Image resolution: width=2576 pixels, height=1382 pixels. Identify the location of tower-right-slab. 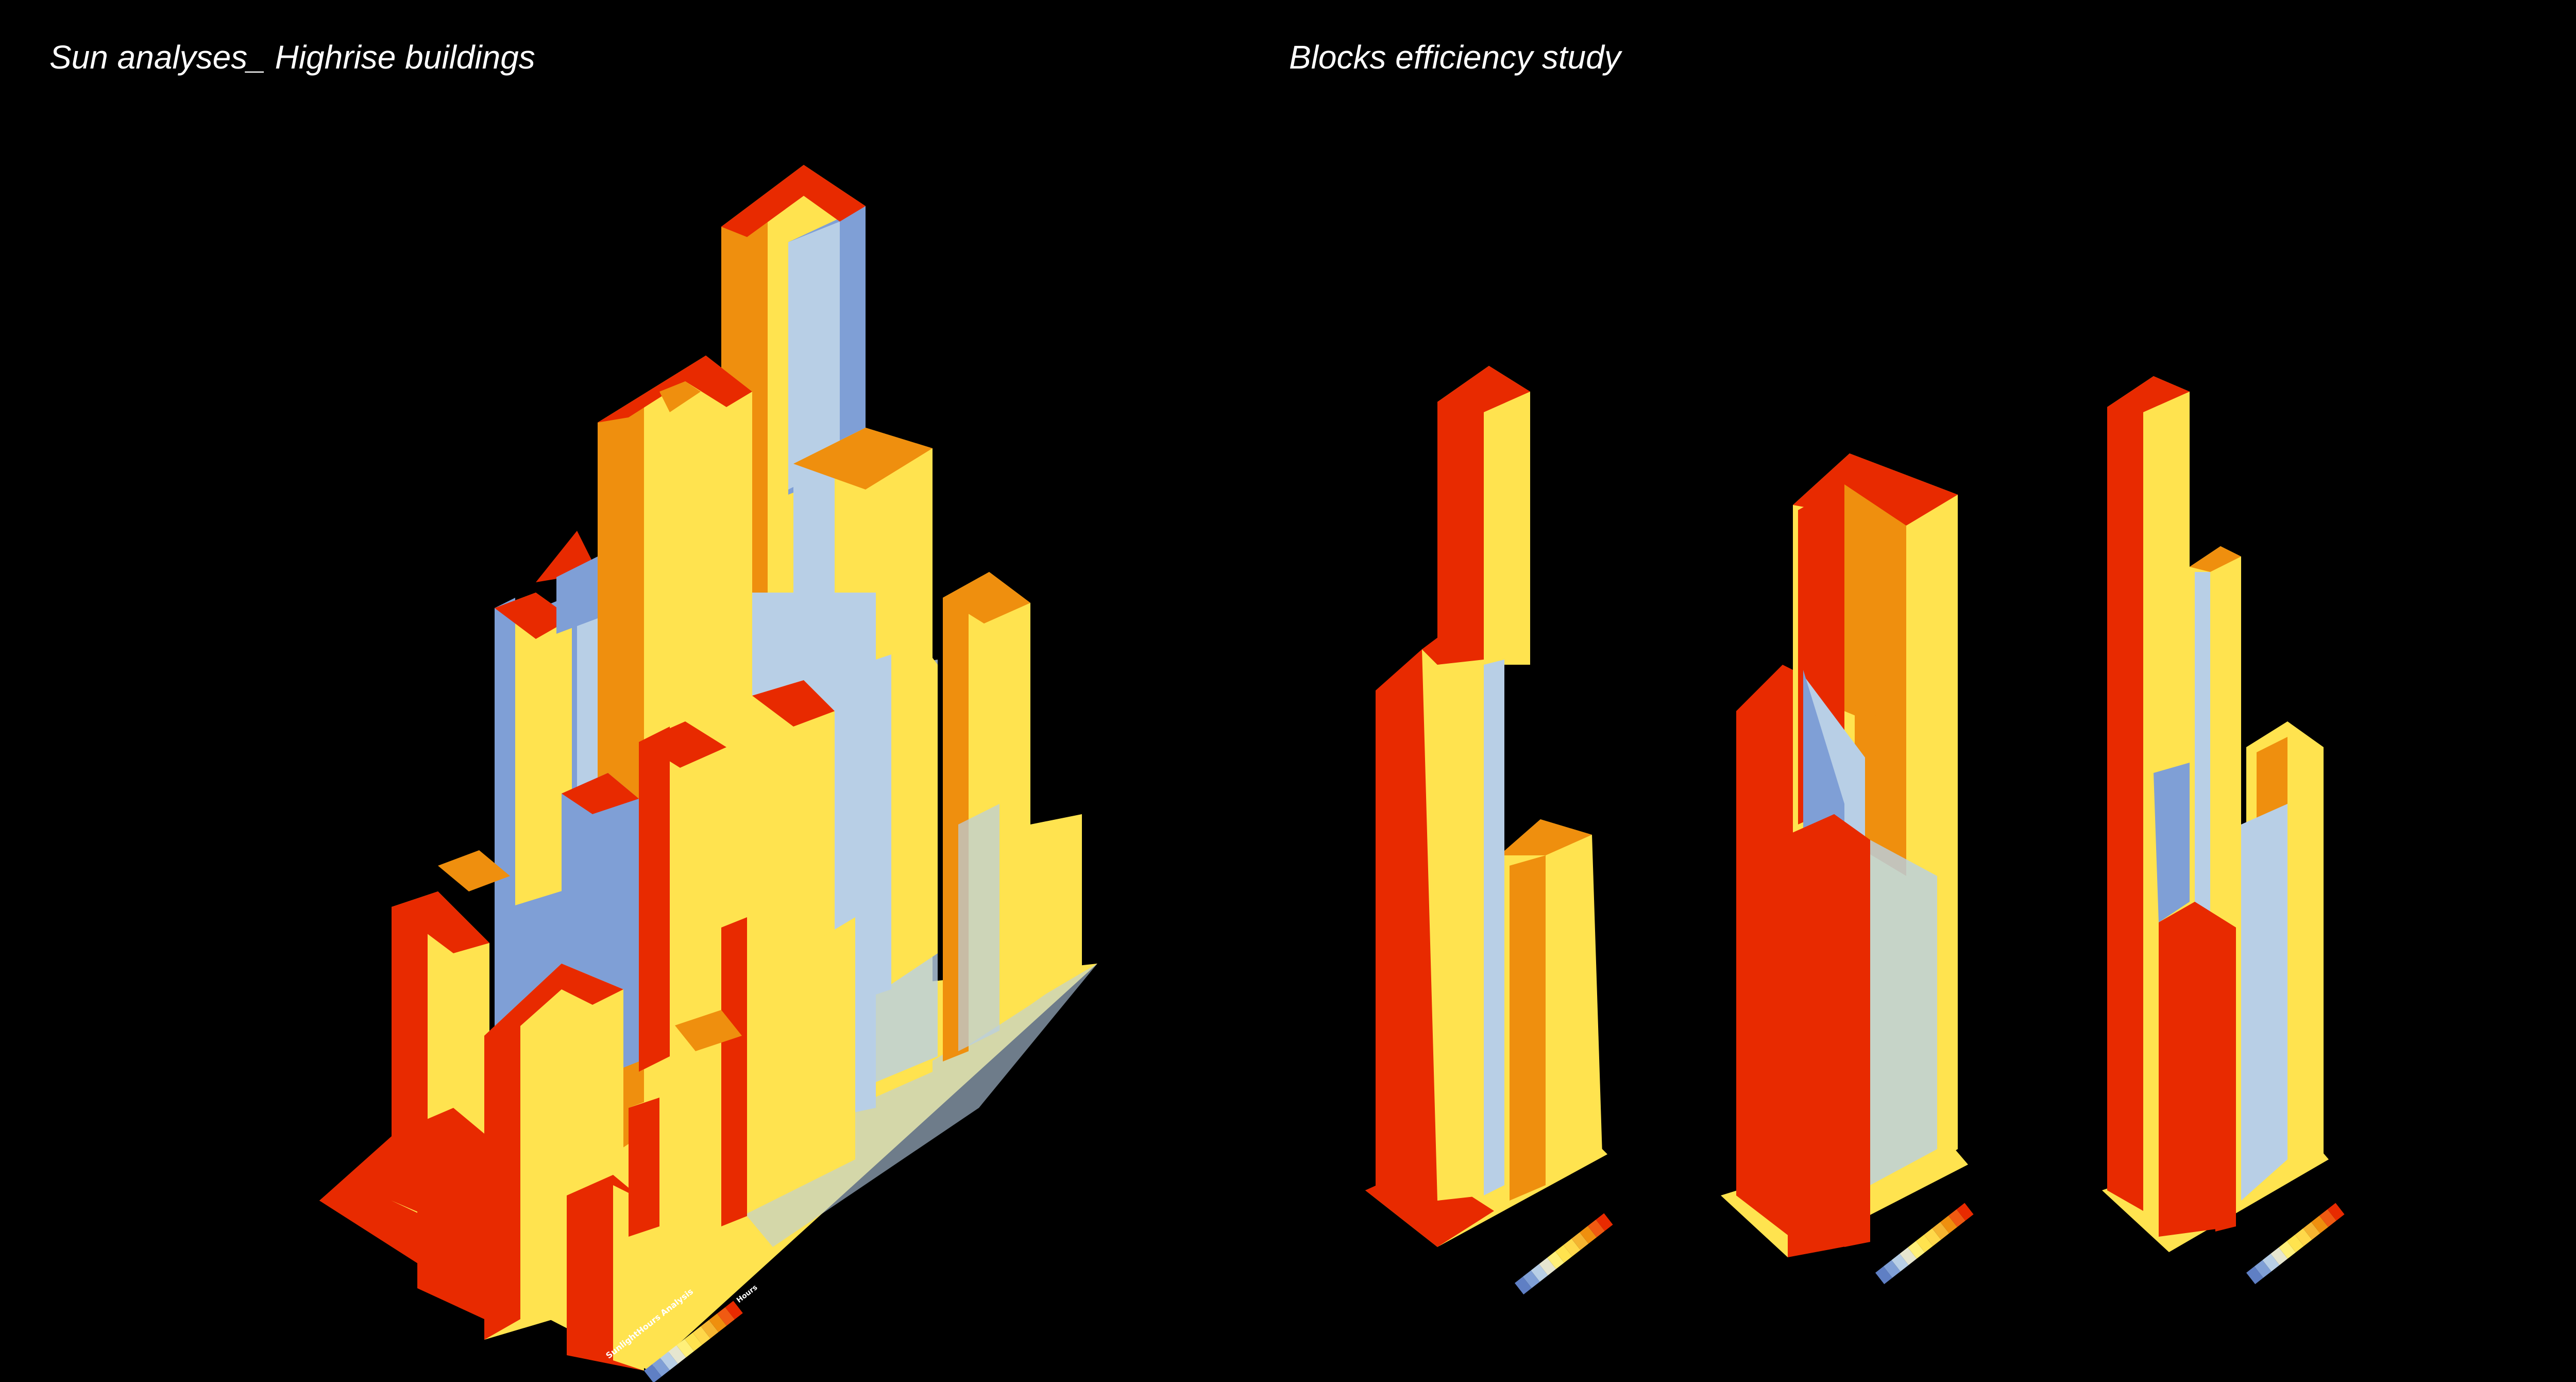
(1012, 816).